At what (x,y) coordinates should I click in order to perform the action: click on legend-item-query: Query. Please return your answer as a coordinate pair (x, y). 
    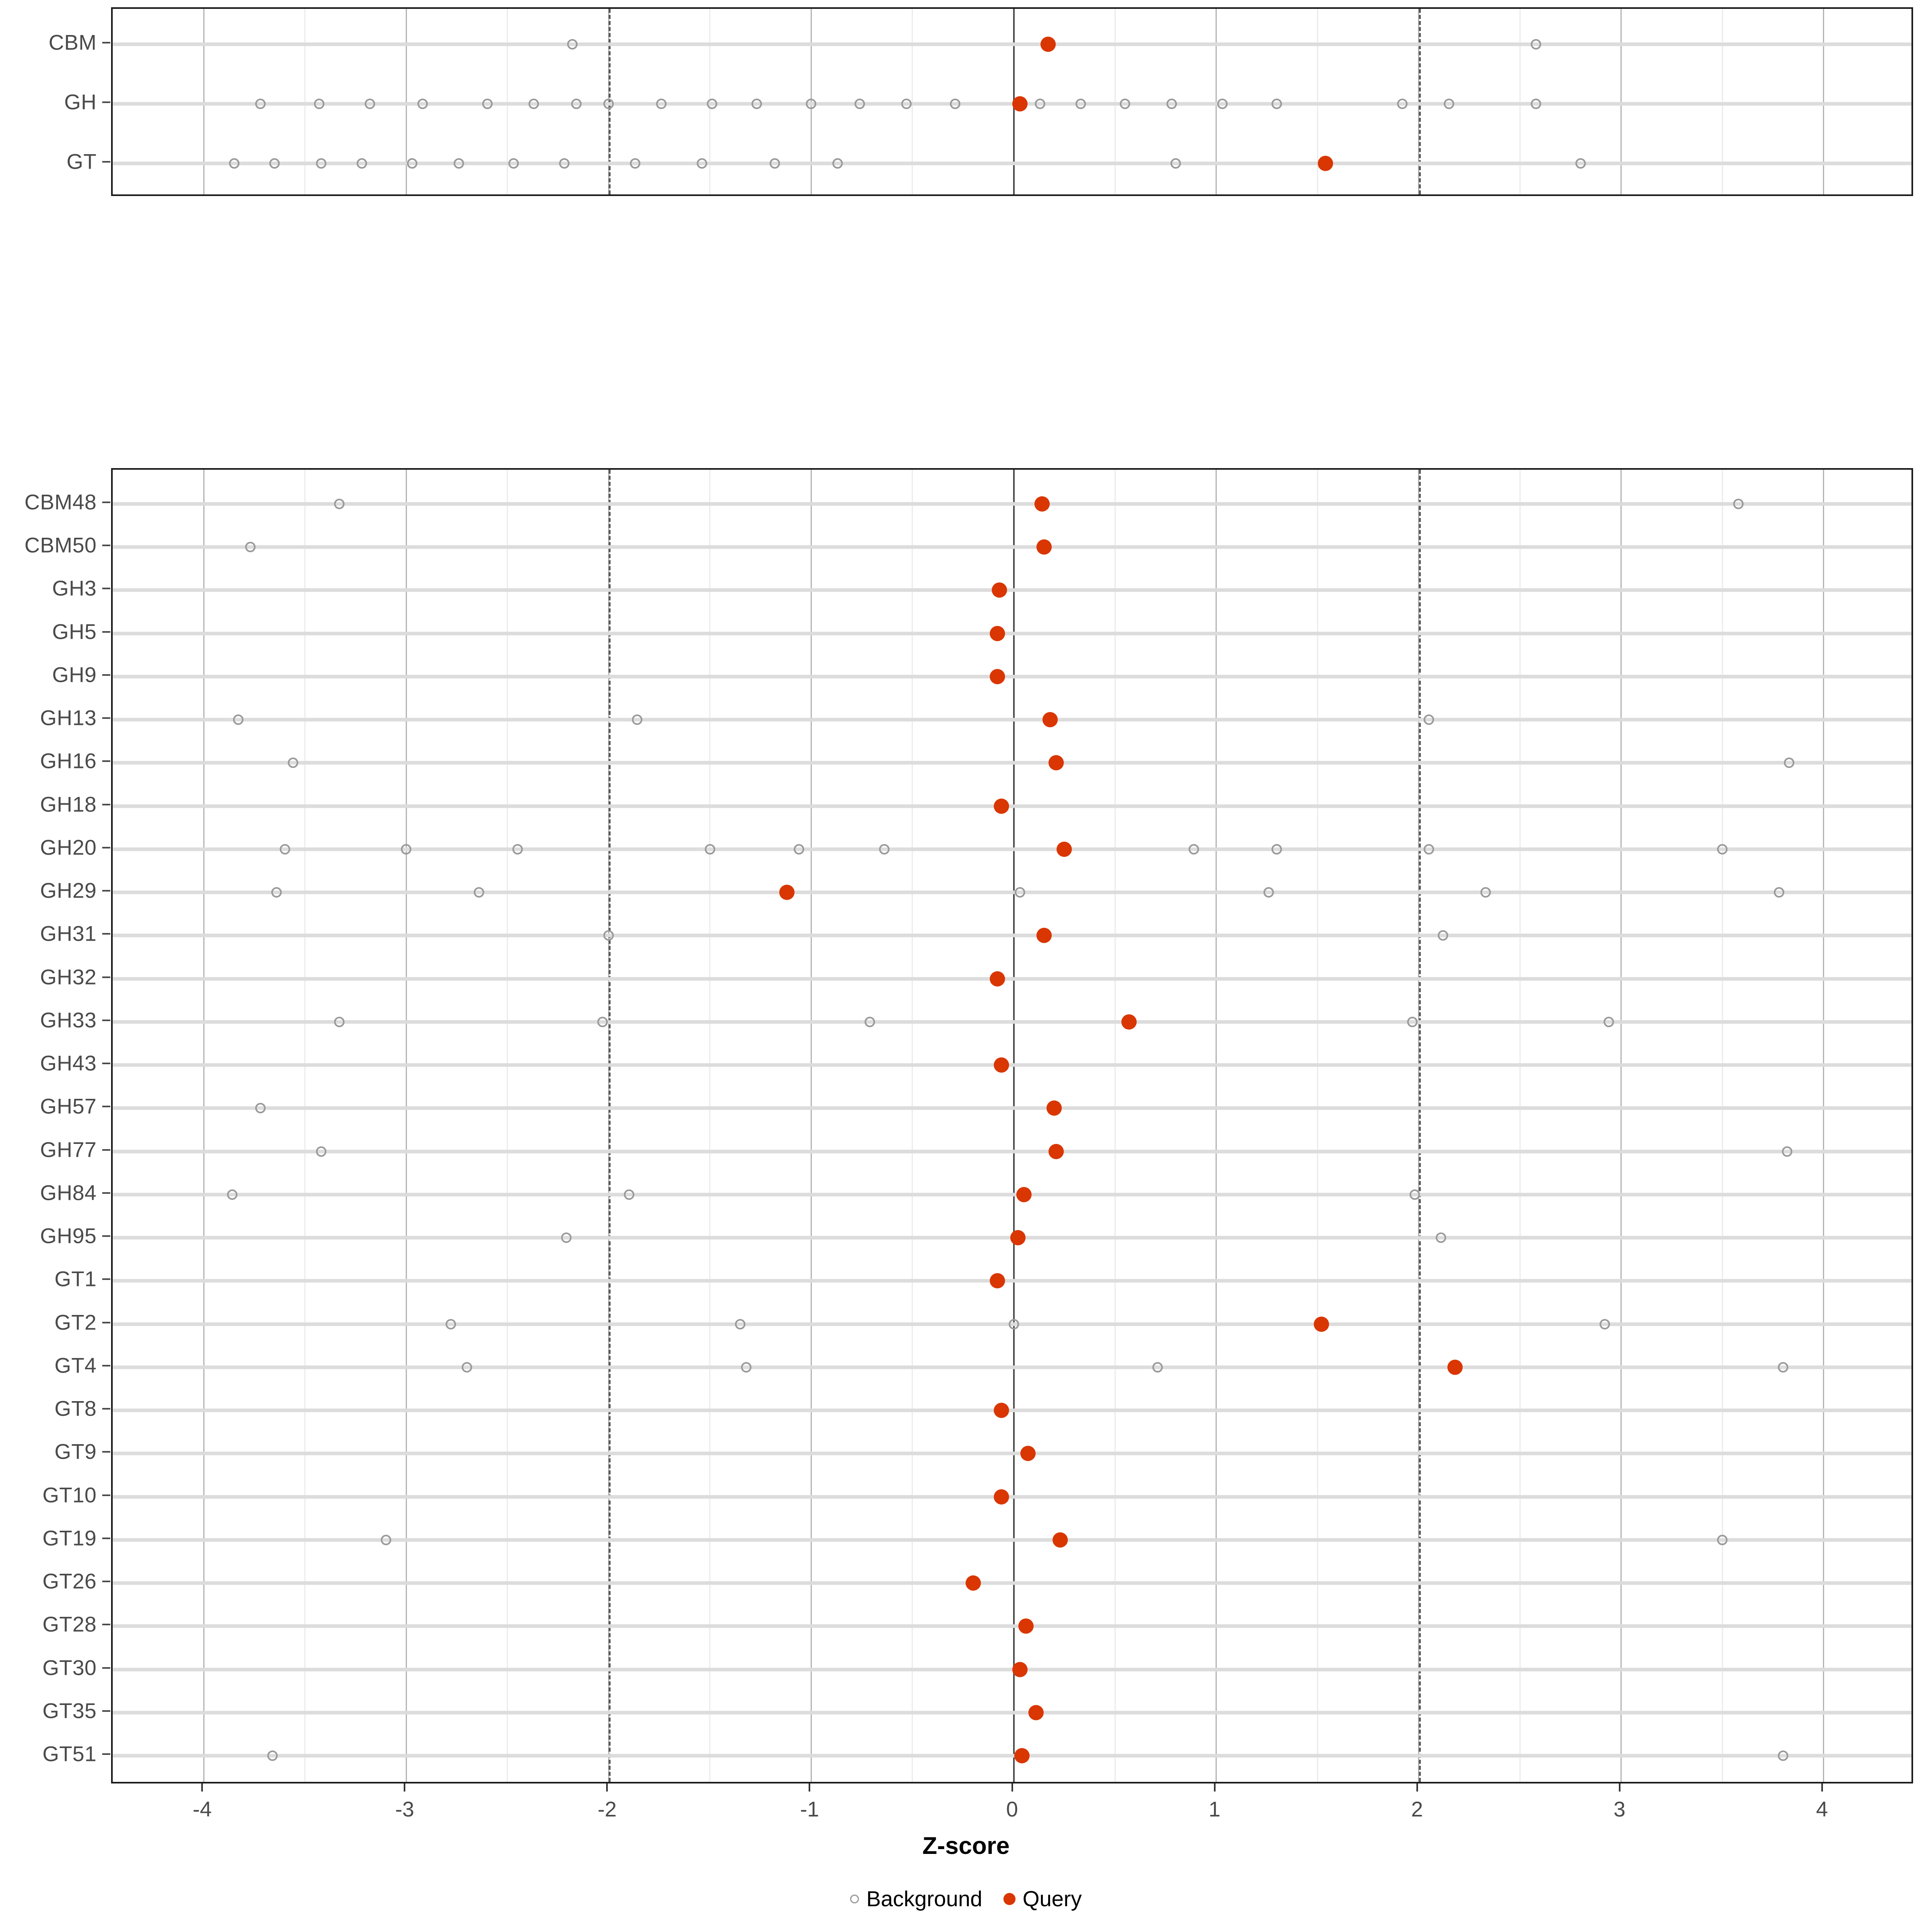
    Looking at the image, I should click on (1042, 1898).